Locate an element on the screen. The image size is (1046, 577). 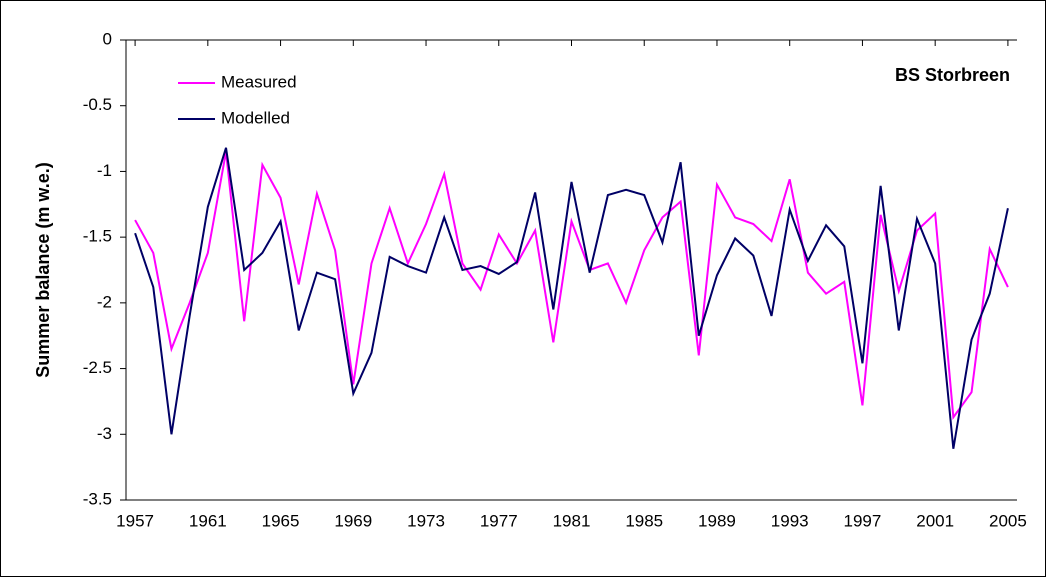
x-tick-label: 1985 is located at coordinates (644, 520).